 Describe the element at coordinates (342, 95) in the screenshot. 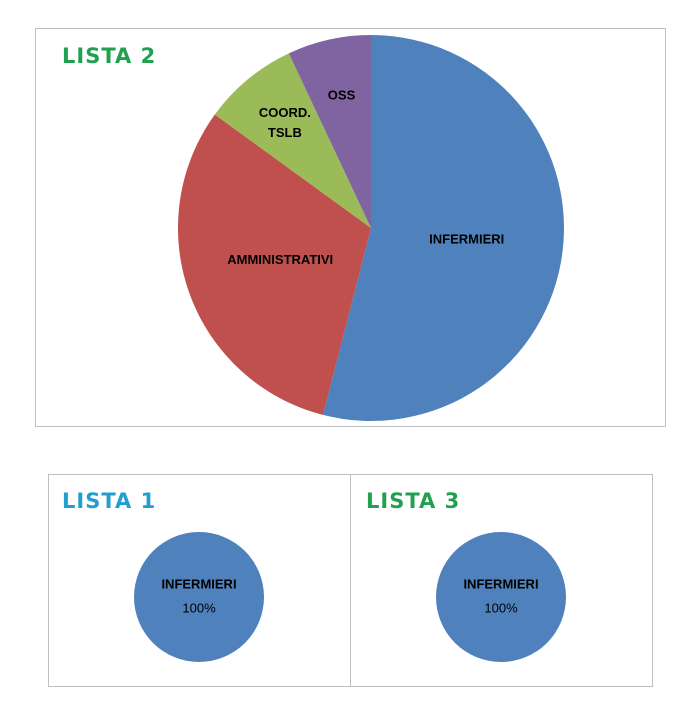

I see `slice-label: OSS` at that location.